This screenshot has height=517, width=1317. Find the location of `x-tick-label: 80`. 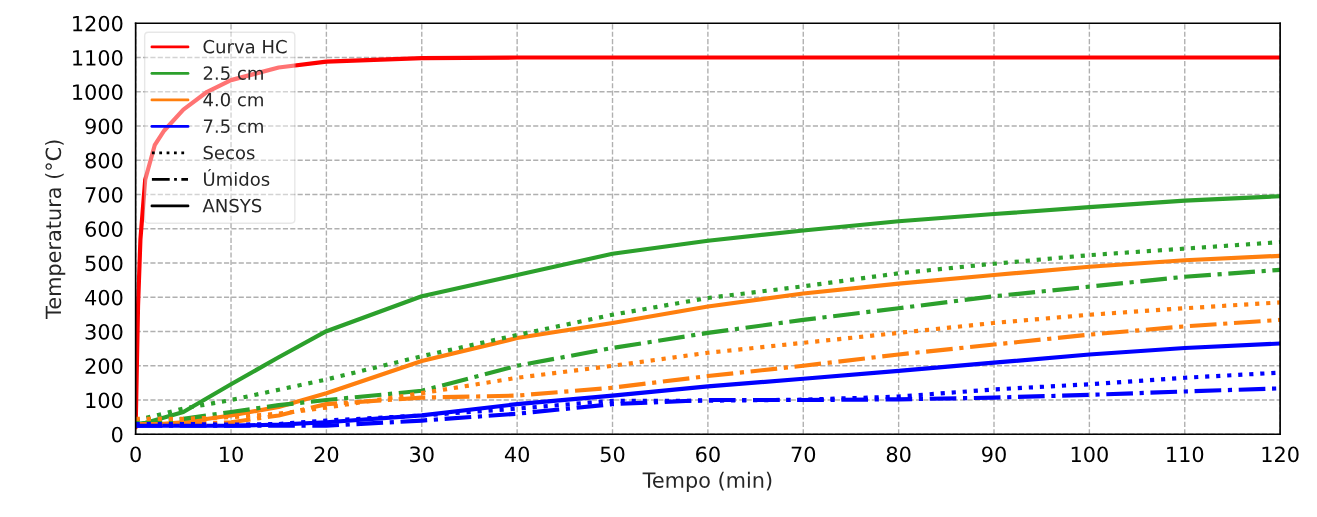

x-tick-label: 80 is located at coordinates (898, 454).